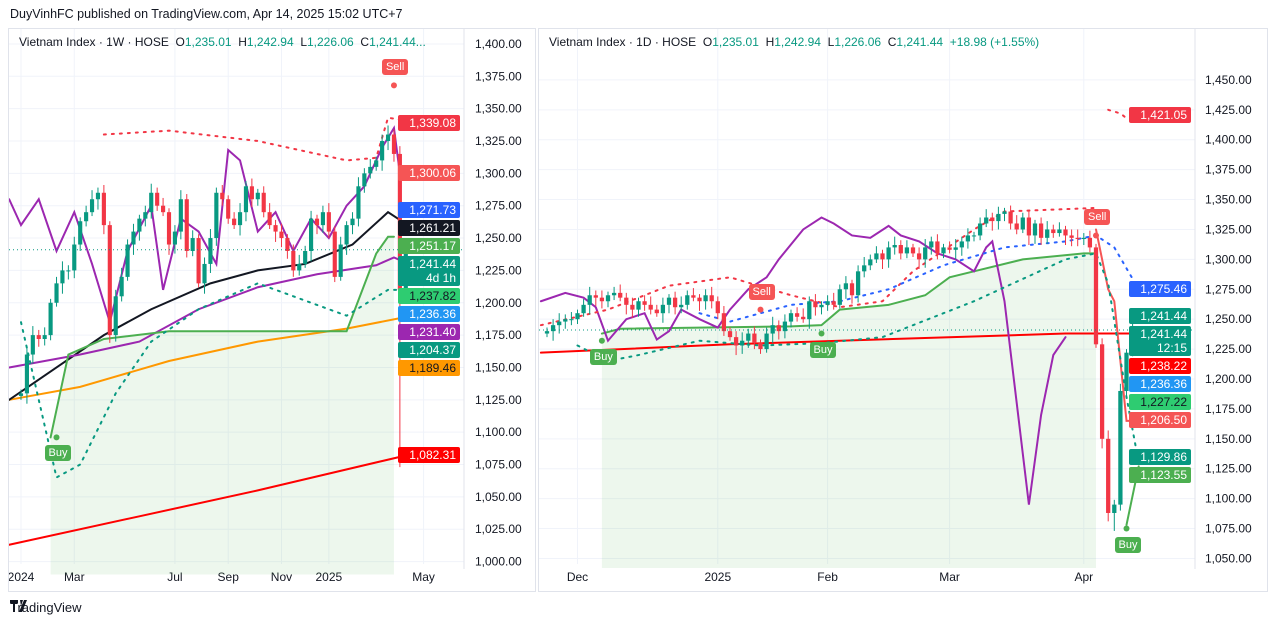 This screenshot has width=1276, height=626. Describe the element at coordinates (797, 42) in the screenshot. I see `high-value: 1,242.94` at that location.